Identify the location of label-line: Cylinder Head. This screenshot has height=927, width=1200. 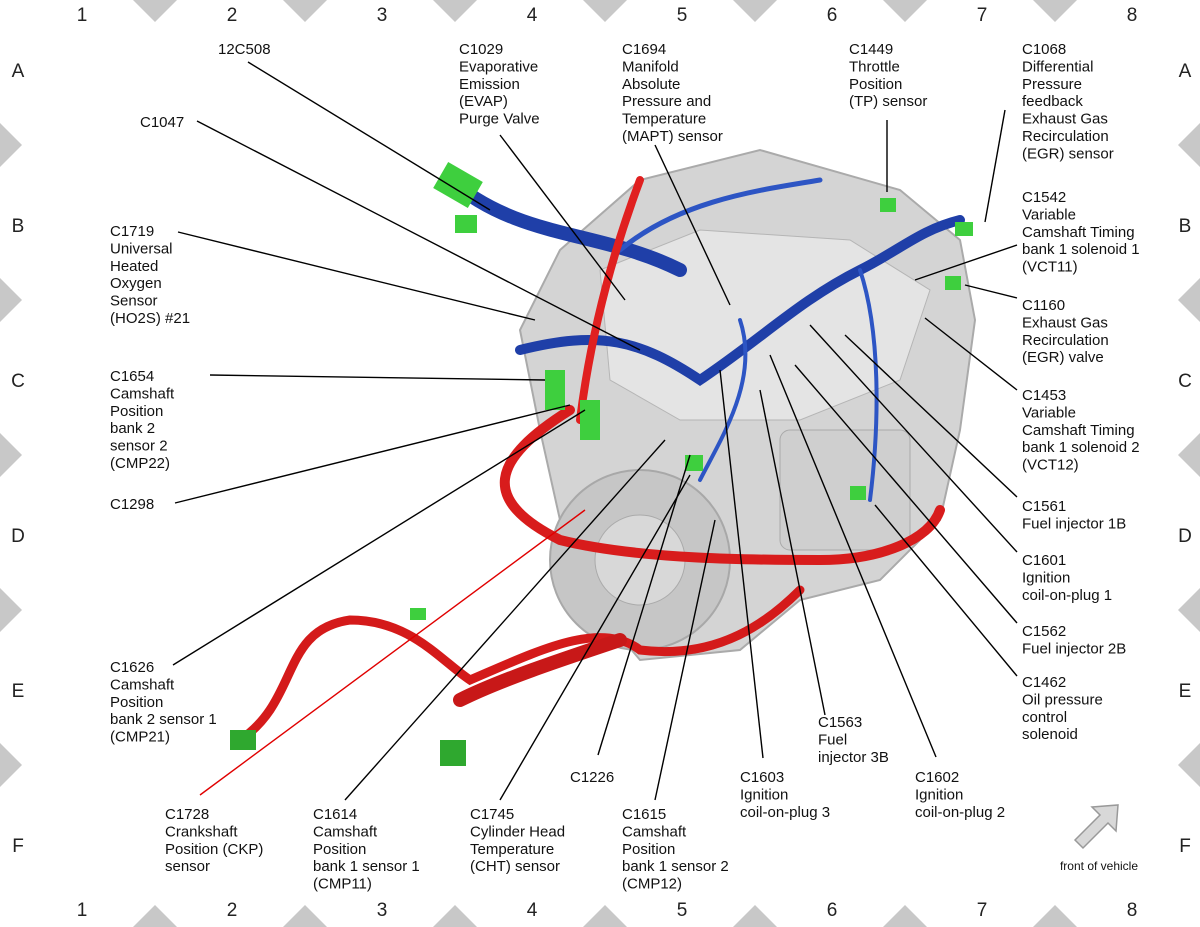
(517, 831).